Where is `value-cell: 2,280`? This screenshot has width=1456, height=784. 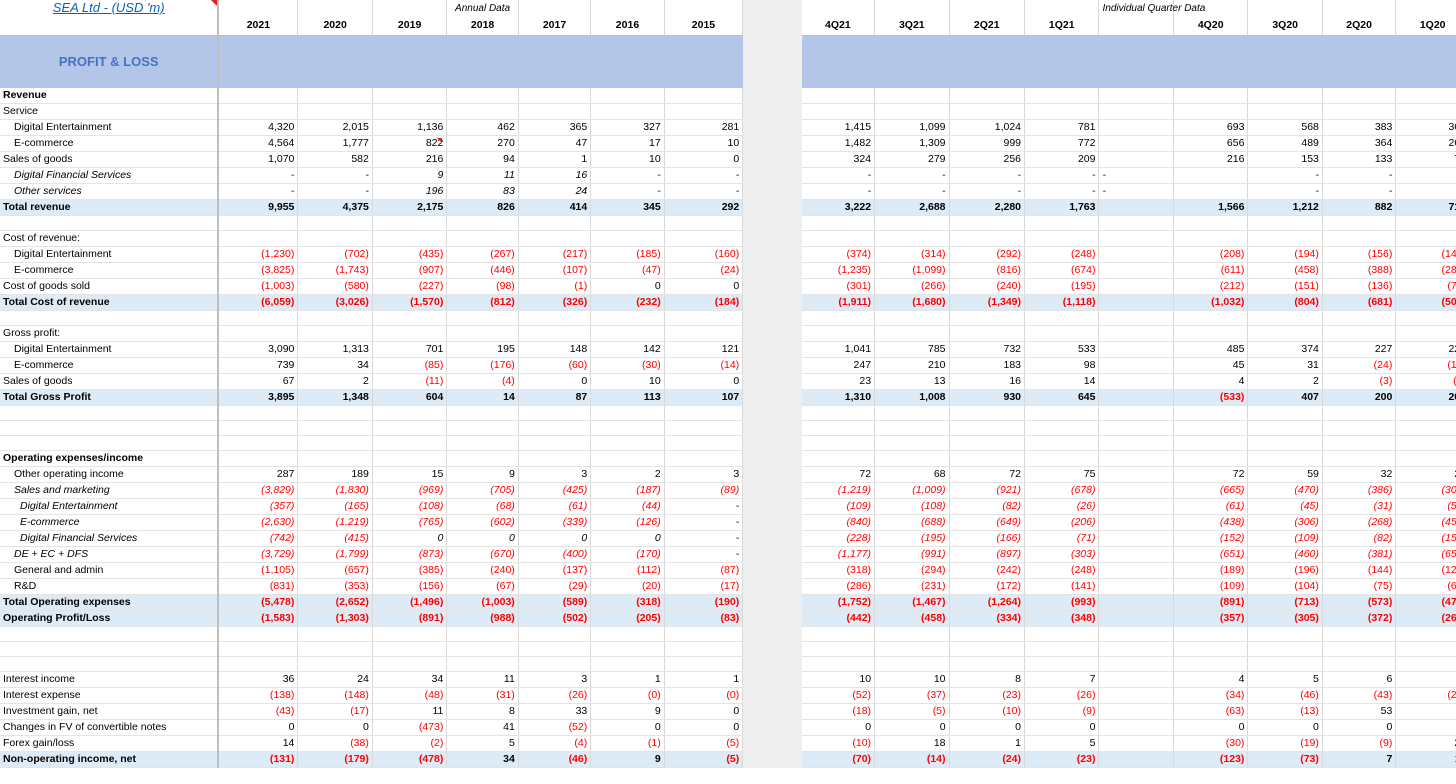 value-cell: 2,280 is located at coordinates (987, 207).